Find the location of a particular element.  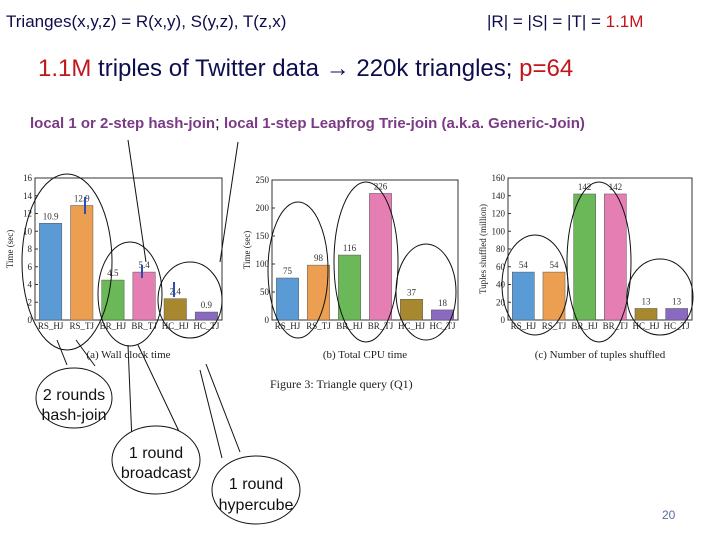

svg-text: broadcast is located at coordinates (156, 473).